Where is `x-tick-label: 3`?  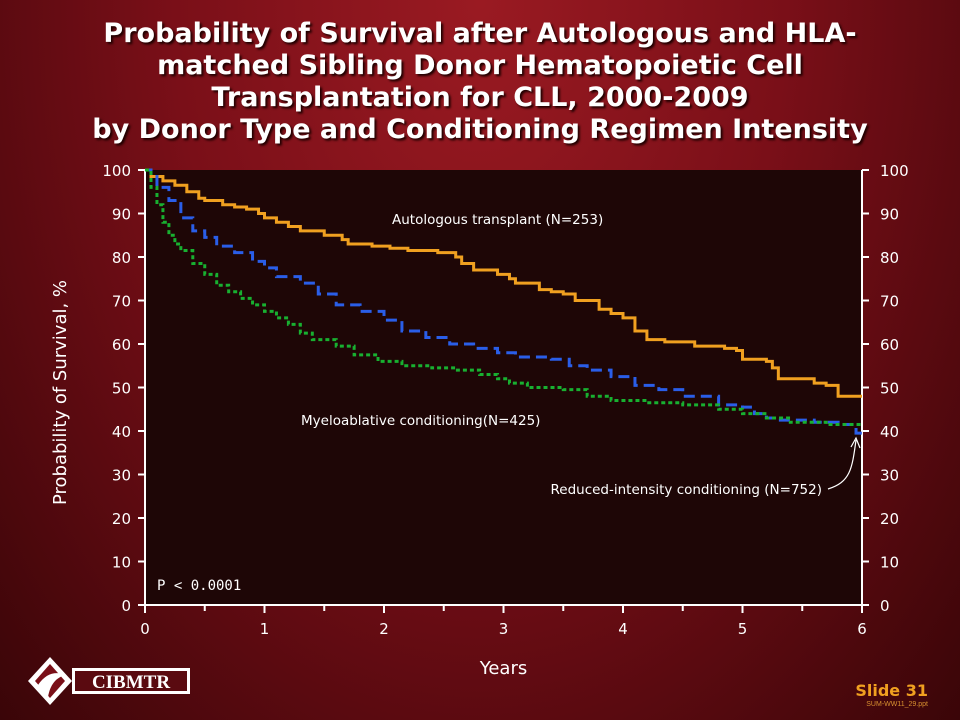
x-tick-label: 3 is located at coordinates (504, 629).